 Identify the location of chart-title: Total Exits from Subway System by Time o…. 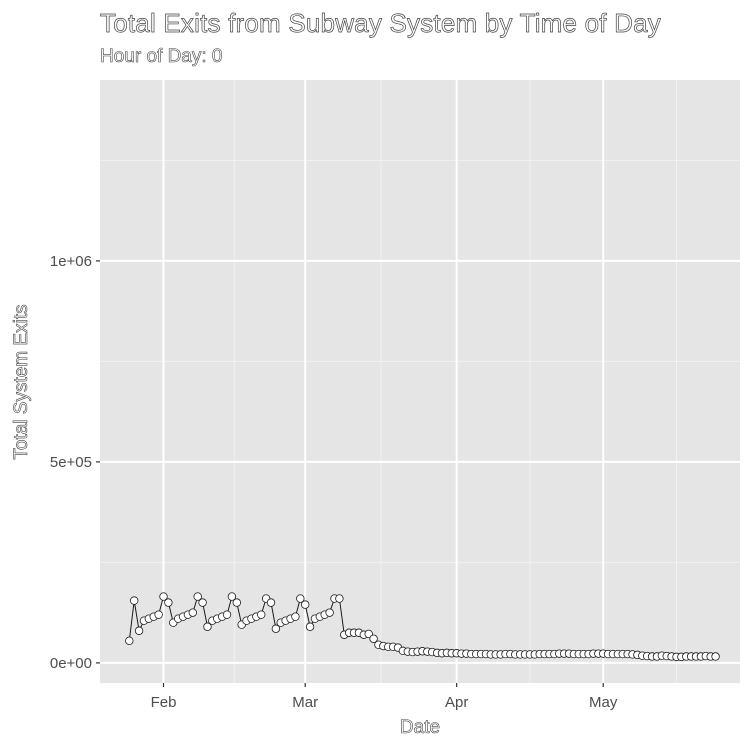
(380, 23).